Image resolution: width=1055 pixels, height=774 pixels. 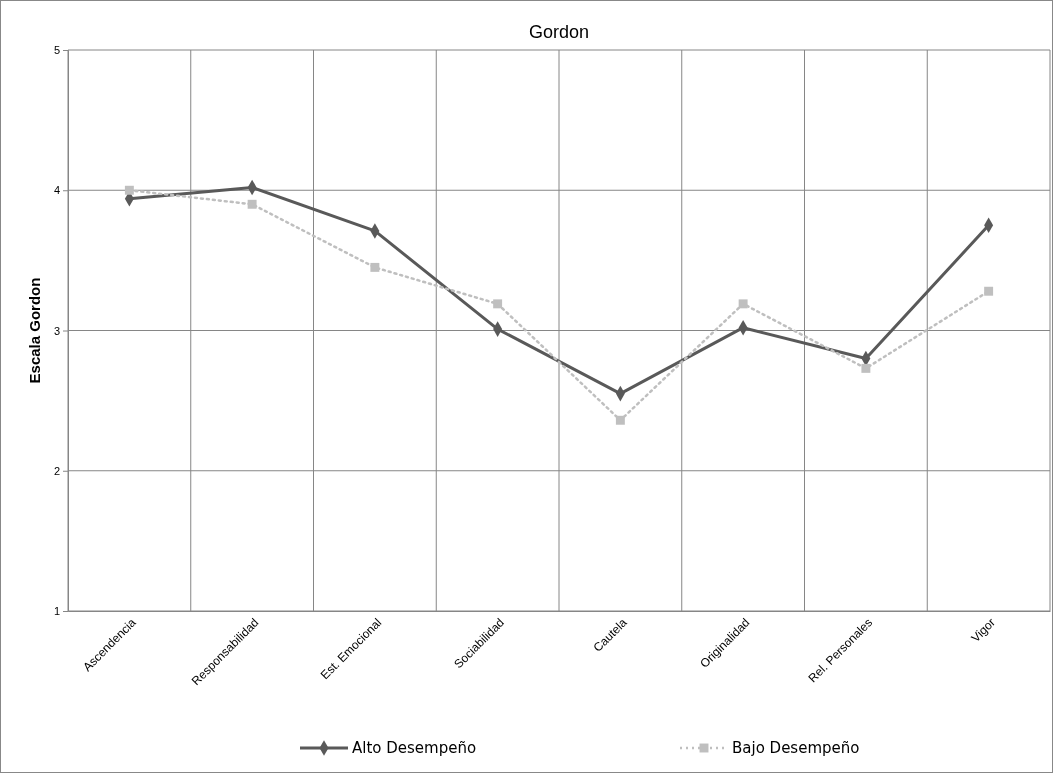 What do you see at coordinates (56, 50) in the screenshot?
I see `y-tick-label: 5` at bounding box center [56, 50].